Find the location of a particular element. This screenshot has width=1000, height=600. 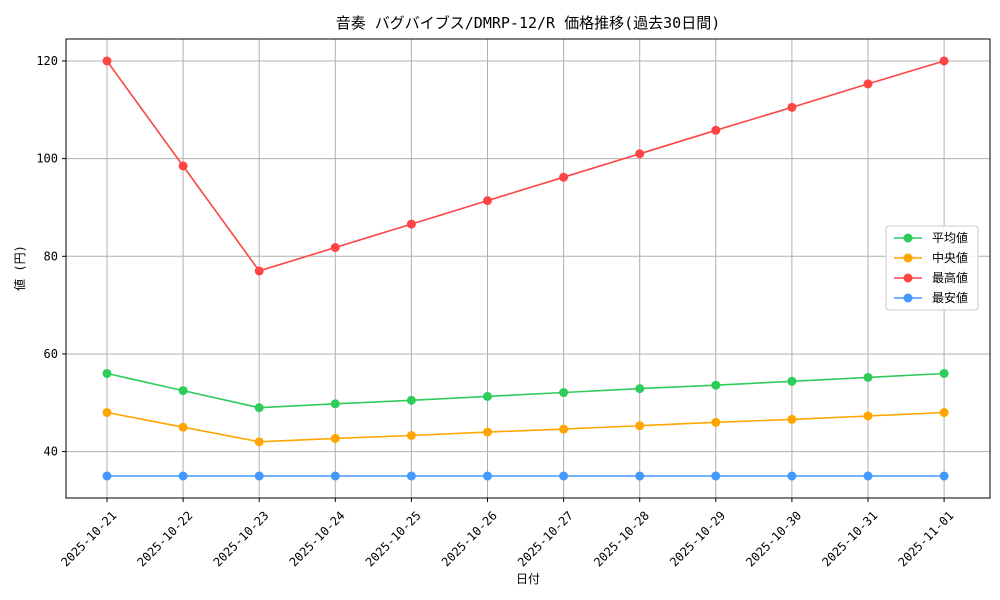

y-tick-label: 100 is located at coordinates (47, 159).